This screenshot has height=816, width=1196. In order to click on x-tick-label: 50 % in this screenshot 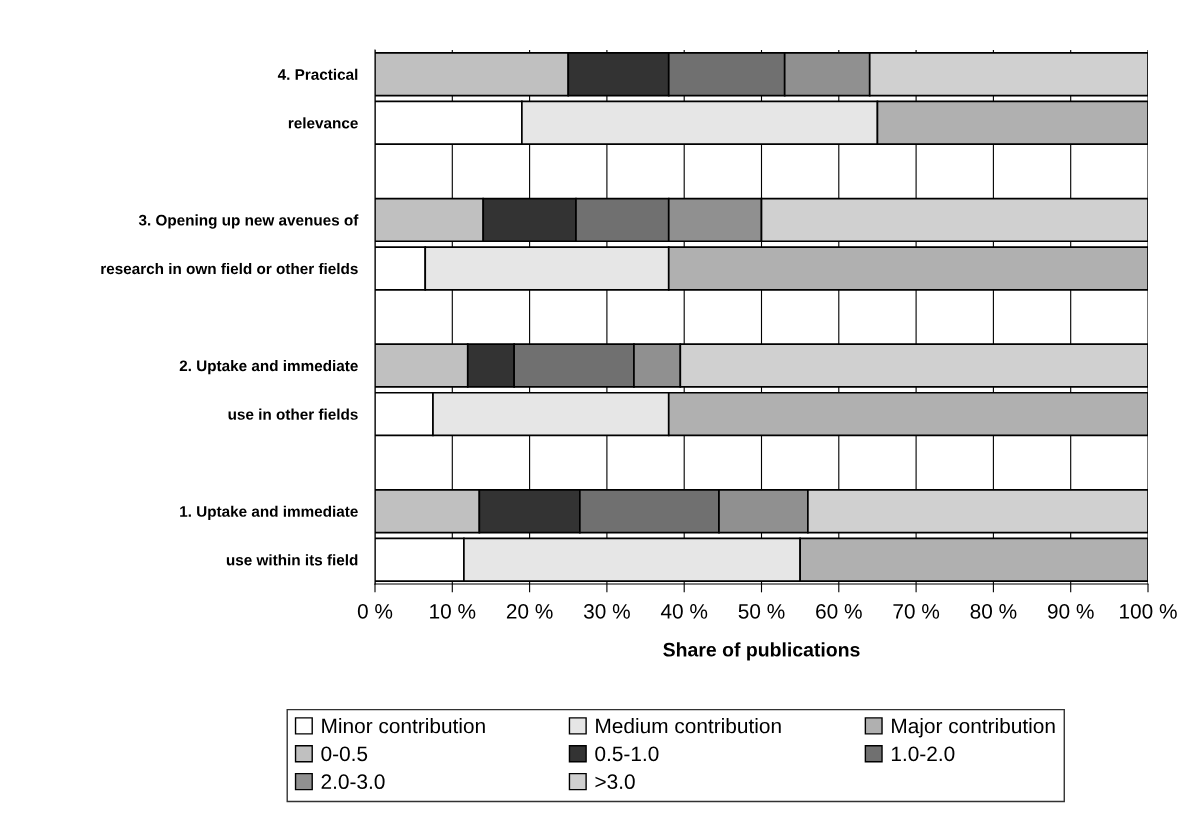, I will do `click(761, 611)`.